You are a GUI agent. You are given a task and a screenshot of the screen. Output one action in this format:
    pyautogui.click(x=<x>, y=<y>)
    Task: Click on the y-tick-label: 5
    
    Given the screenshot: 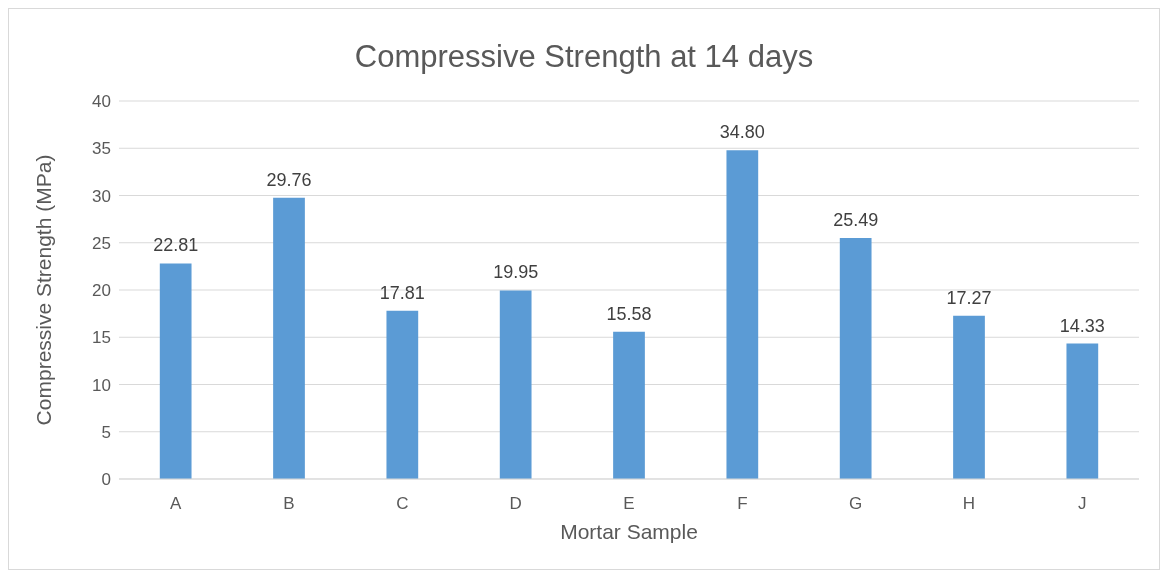 What is the action you would take?
    pyautogui.click(x=106, y=432)
    